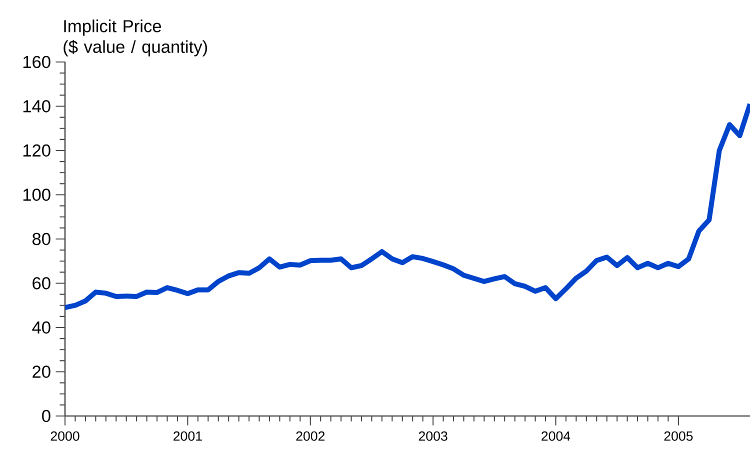  What do you see at coordinates (433, 436) in the screenshot?
I see `x-tick-label: 2003` at bounding box center [433, 436].